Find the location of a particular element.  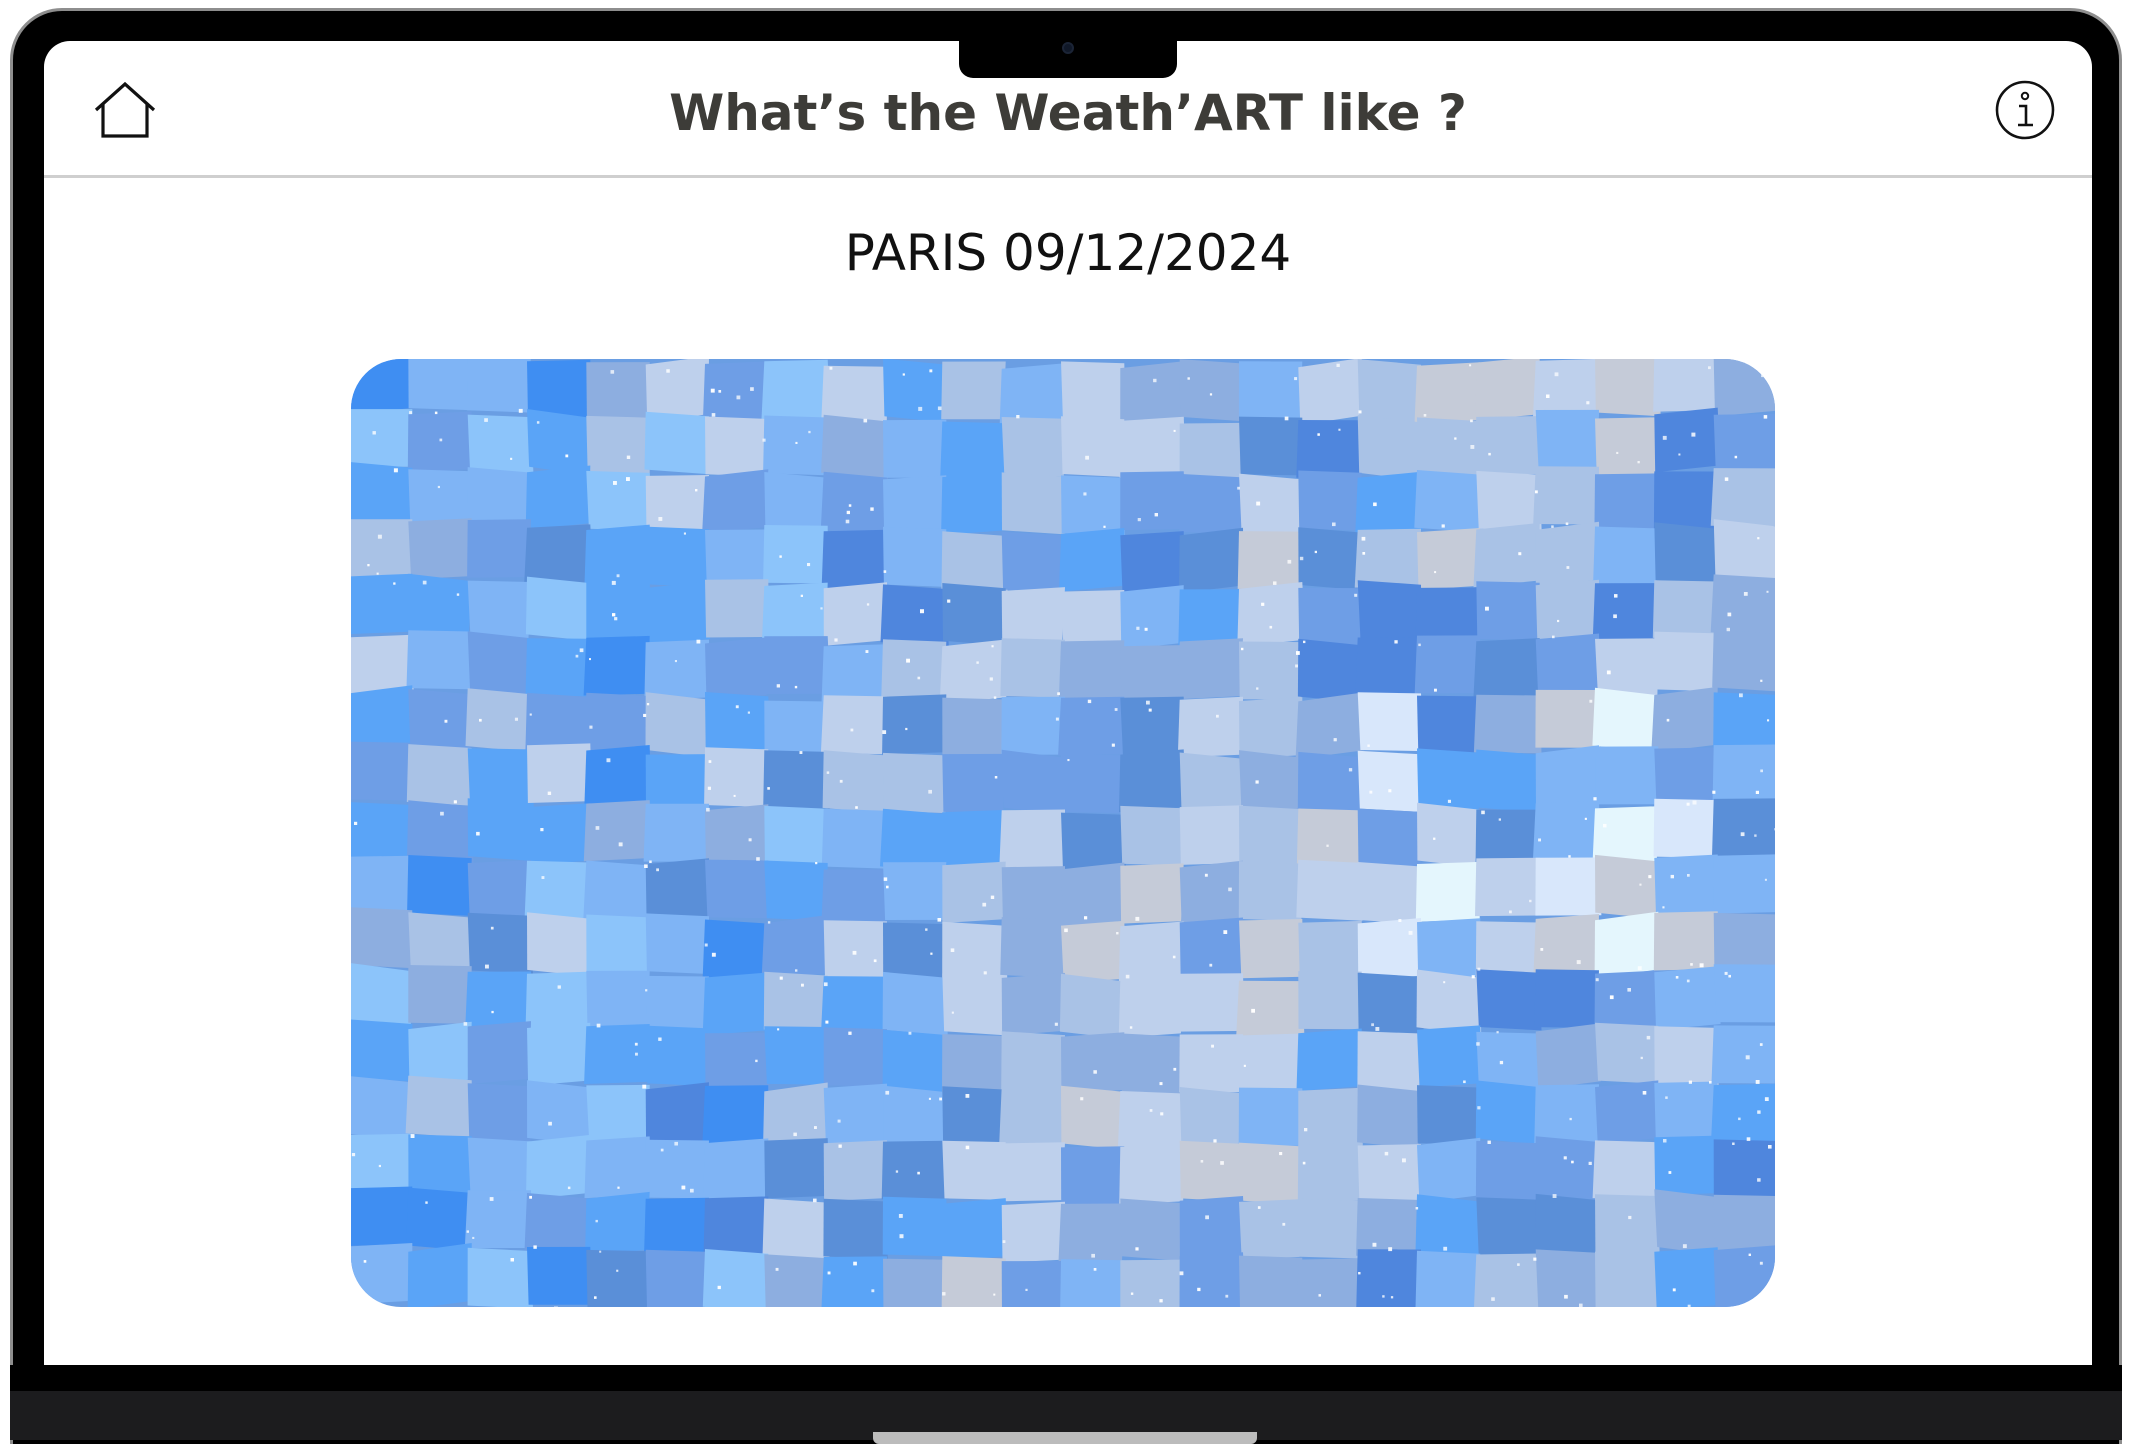

info-icon is located at coordinates (2025, 110).